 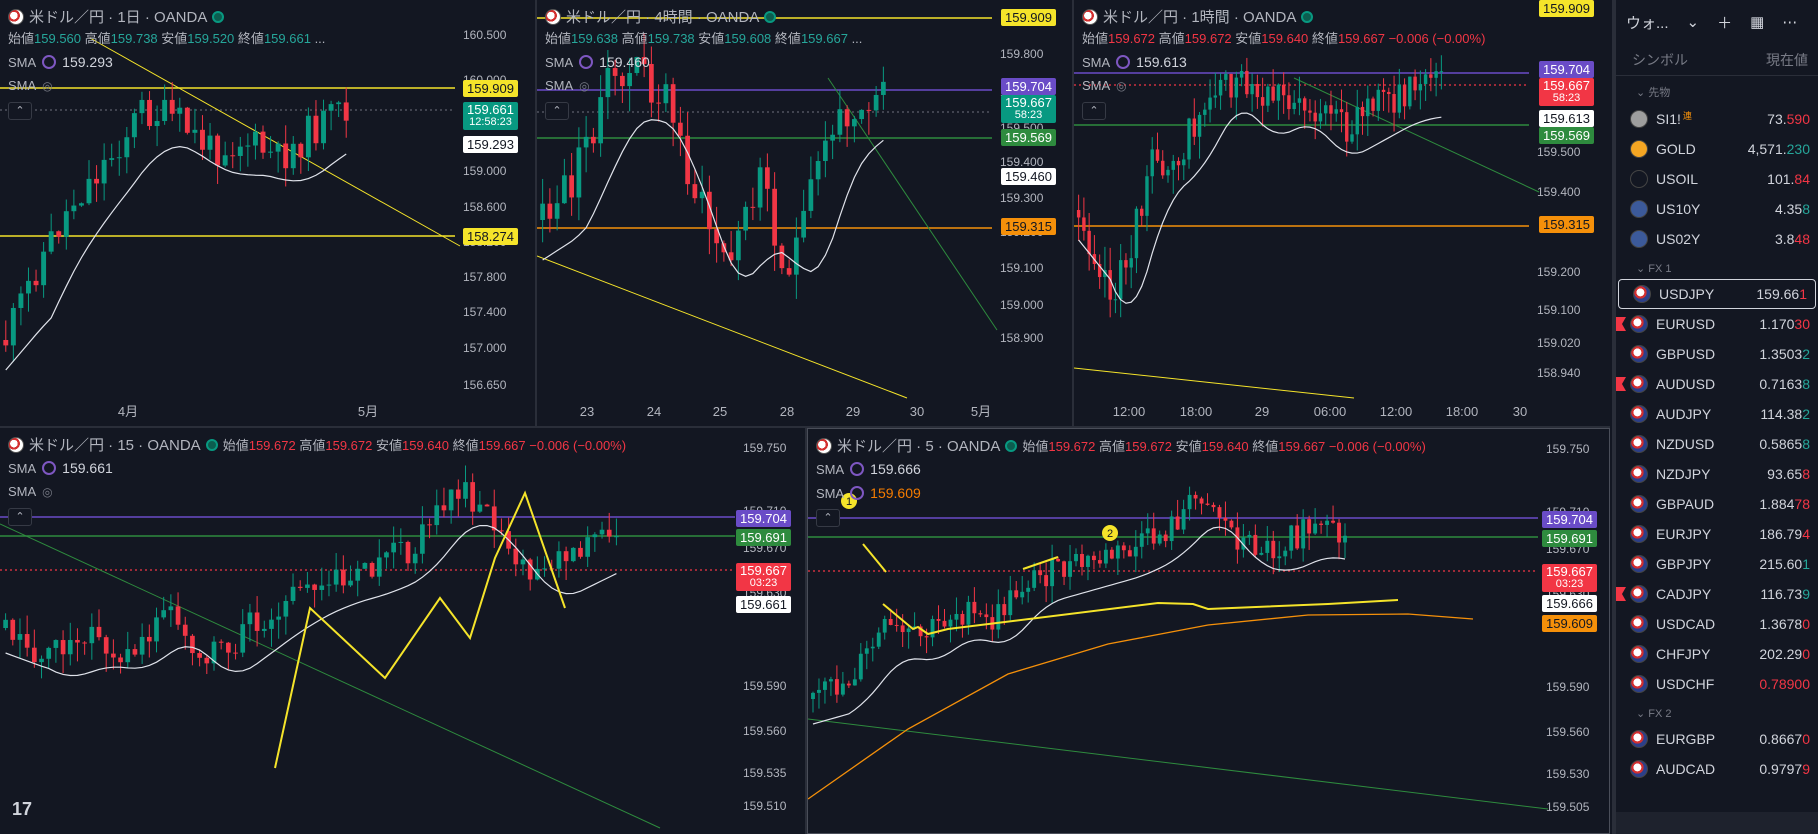 What do you see at coordinates (1693, 22) in the screenshot?
I see `chevron-down-icon: ⌄` at bounding box center [1693, 22].